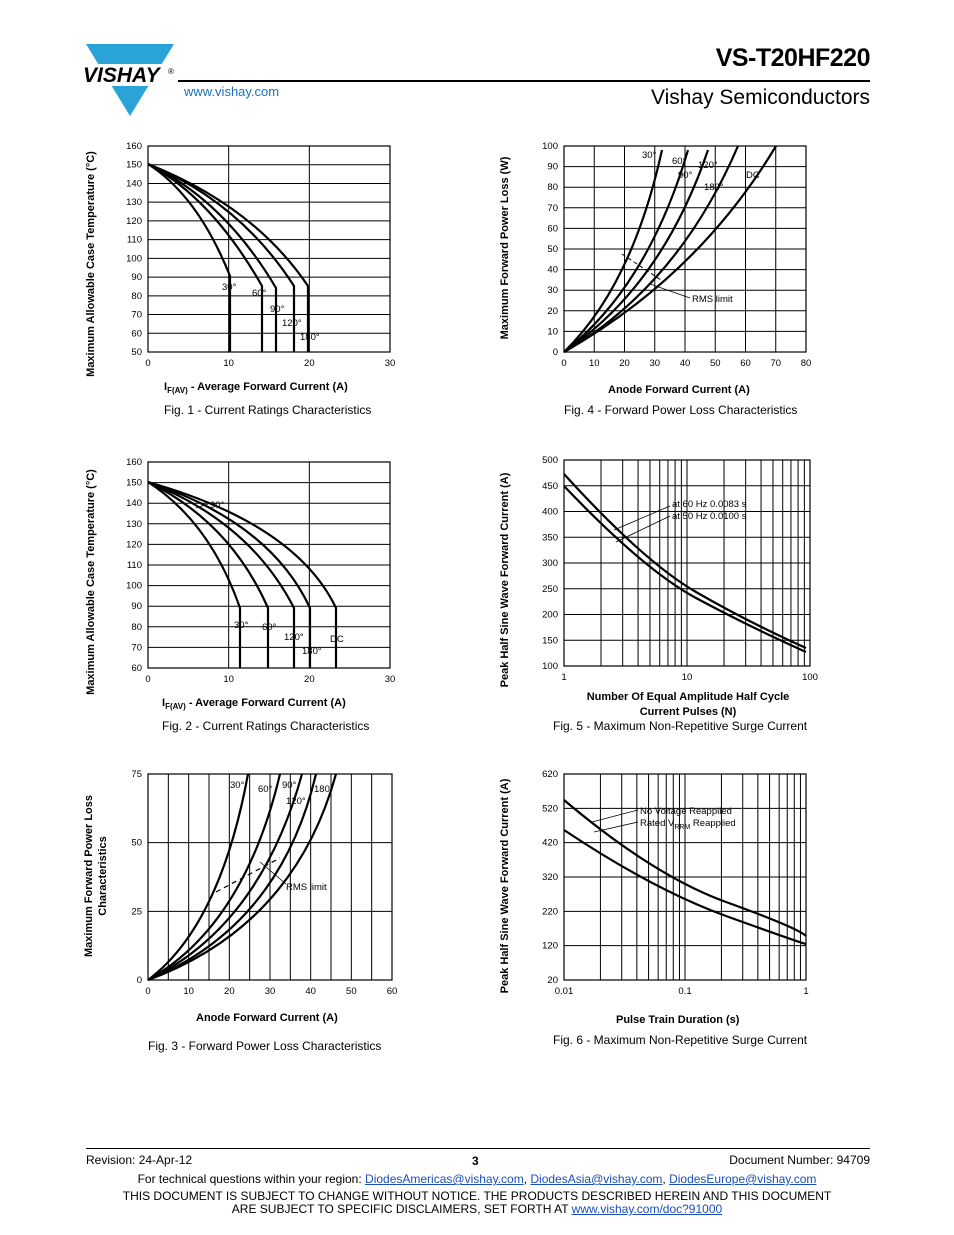 Image resolution: width=954 pixels, height=1235 pixels. What do you see at coordinates (392, 991) in the screenshot?
I see `fig3-xtick: 60` at bounding box center [392, 991].